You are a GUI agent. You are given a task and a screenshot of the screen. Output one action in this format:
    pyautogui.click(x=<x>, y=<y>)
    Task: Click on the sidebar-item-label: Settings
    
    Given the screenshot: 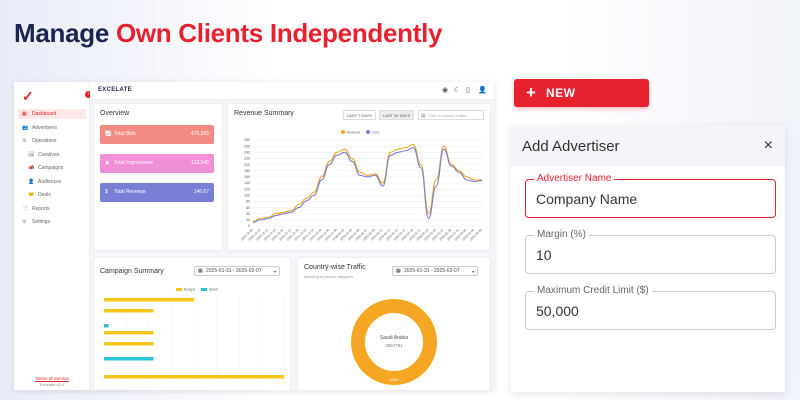 What is the action you would take?
    pyautogui.click(x=41, y=222)
    